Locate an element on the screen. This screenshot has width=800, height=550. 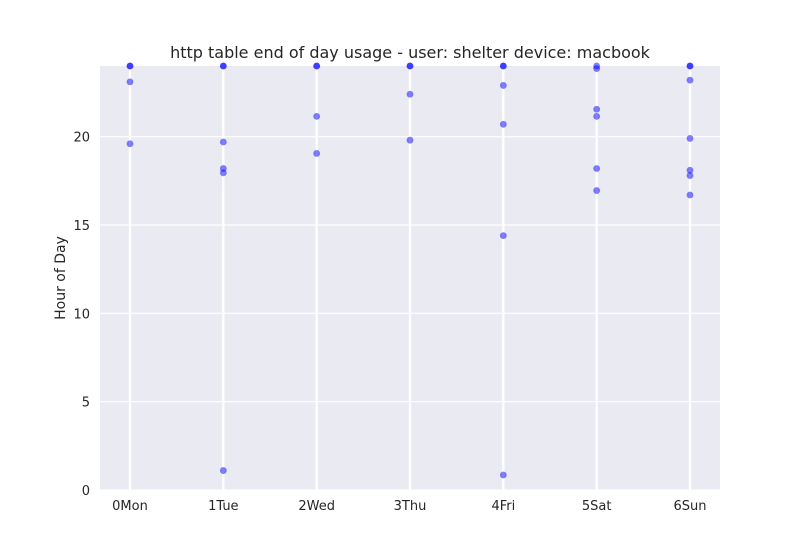
x-tick-labels: 0Mon 1Tue 2Wed 3Thu 4Fri 5Sat 6Sun is located at coordinates (409, 506).